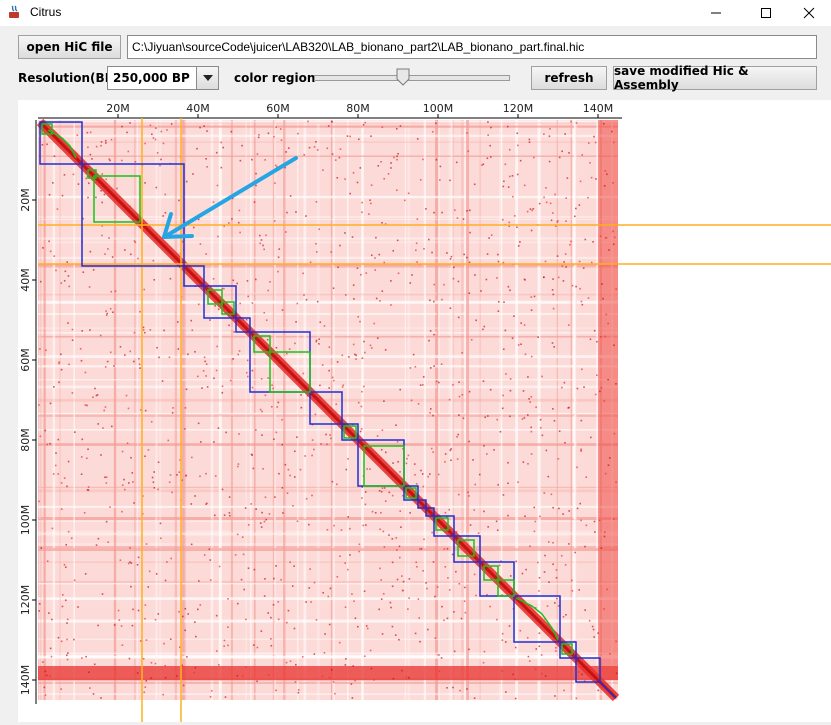 The image size is (831, 725). What do you see at coordinates (198, 108) in the screenshot?
I see `x-tick-label: 40M` at bounding box center [198, 108].